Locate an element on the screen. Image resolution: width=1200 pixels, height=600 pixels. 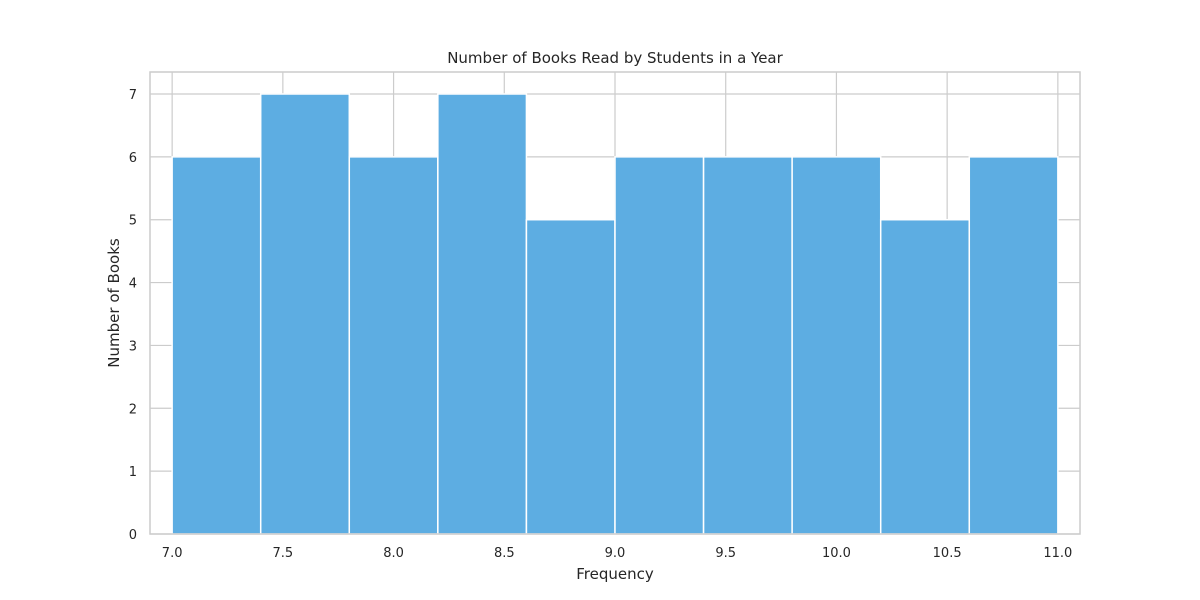
x-tick-label: 10.5 is located at coordinates (947, 553).